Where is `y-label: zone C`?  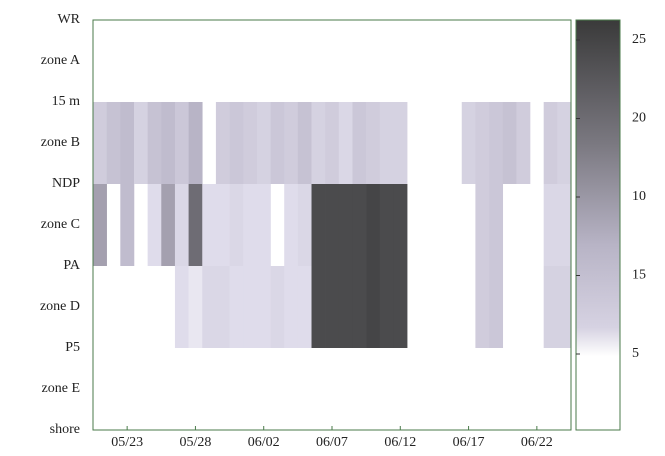
y-label: zone C is located at coordinates (60, 224).